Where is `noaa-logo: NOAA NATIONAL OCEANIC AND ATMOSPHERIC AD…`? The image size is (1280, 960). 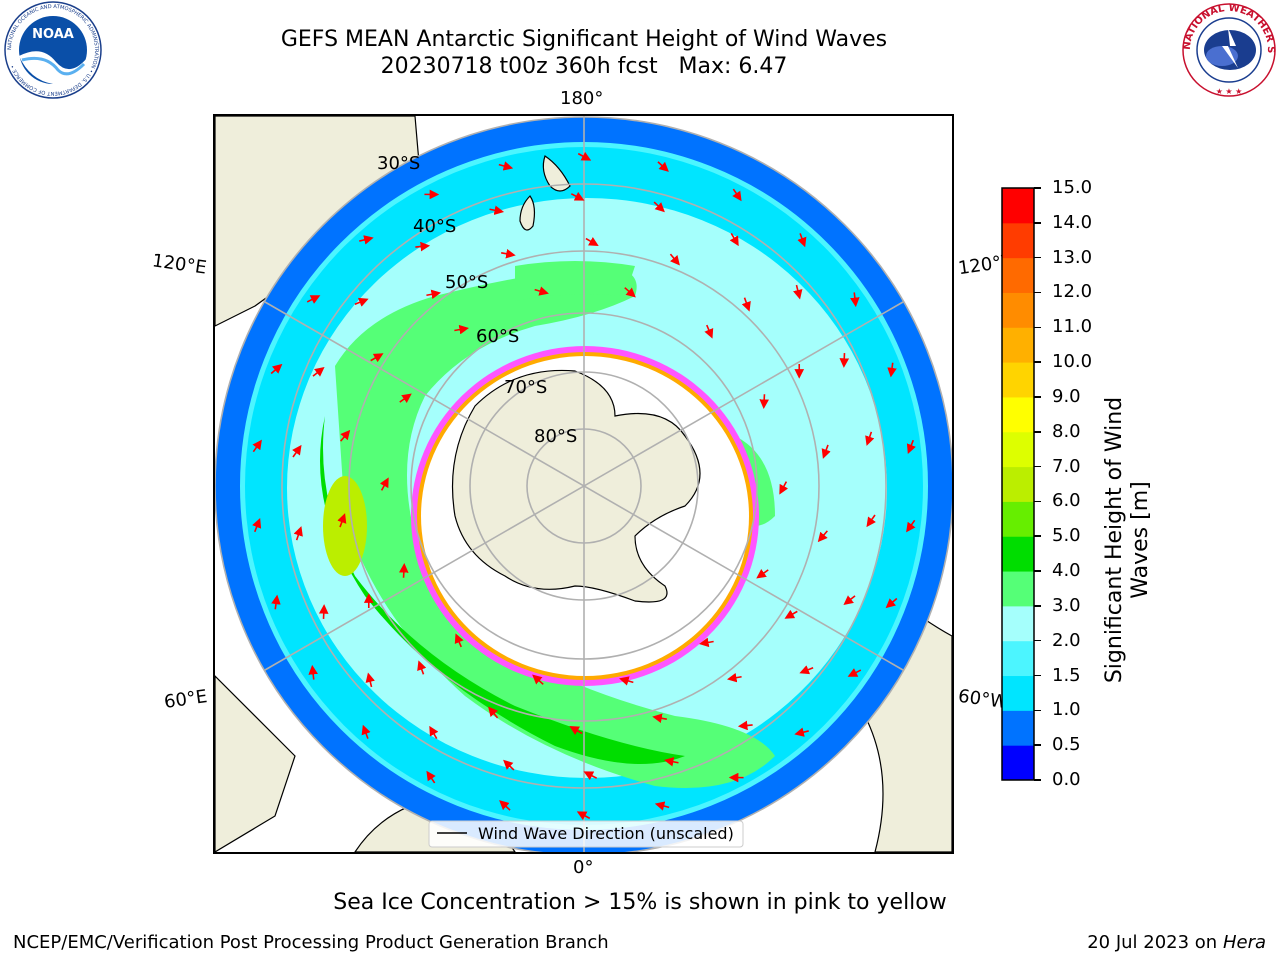 noaa-logo: NOAA NATIONAL OCEANIC AND ATMOSPHERIC AD… is located at coordinates (53, 50).